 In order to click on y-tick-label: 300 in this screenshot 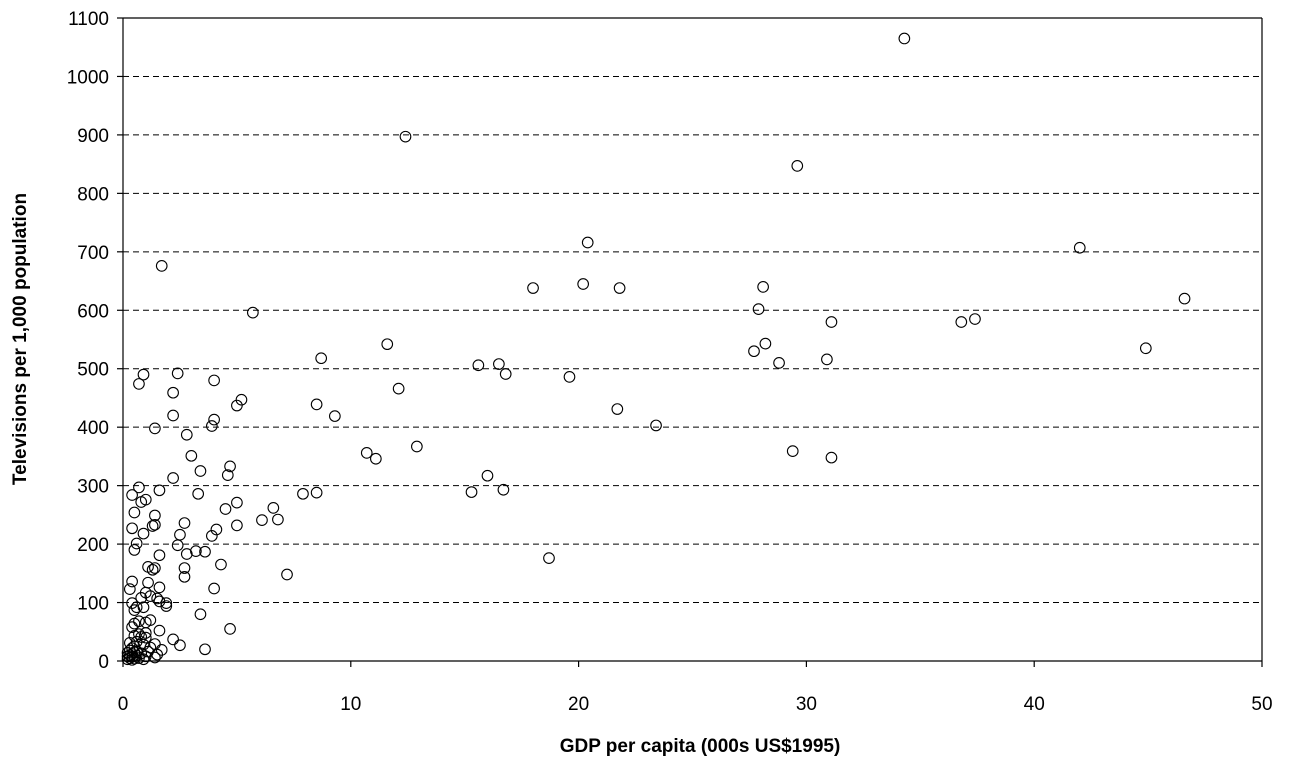, I will do `click(93, 487)`.